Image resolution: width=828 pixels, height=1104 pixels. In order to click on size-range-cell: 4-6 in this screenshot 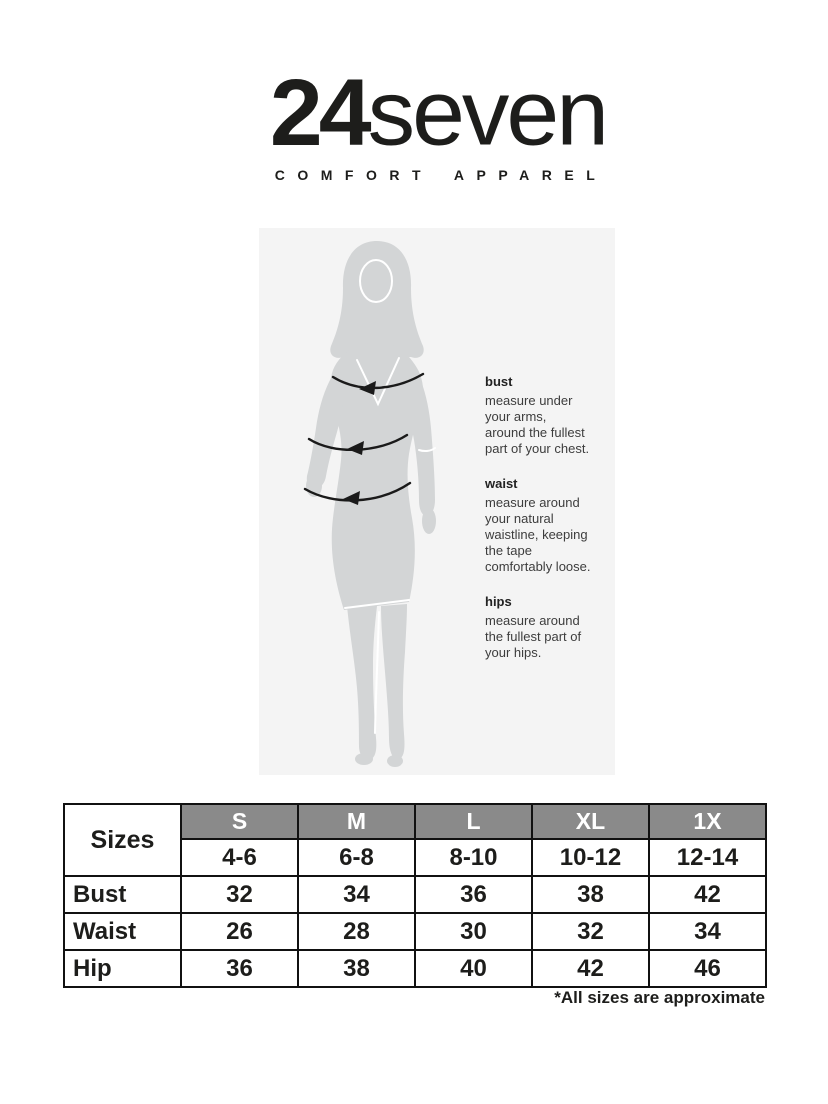, I will do `click(239, 857)`.